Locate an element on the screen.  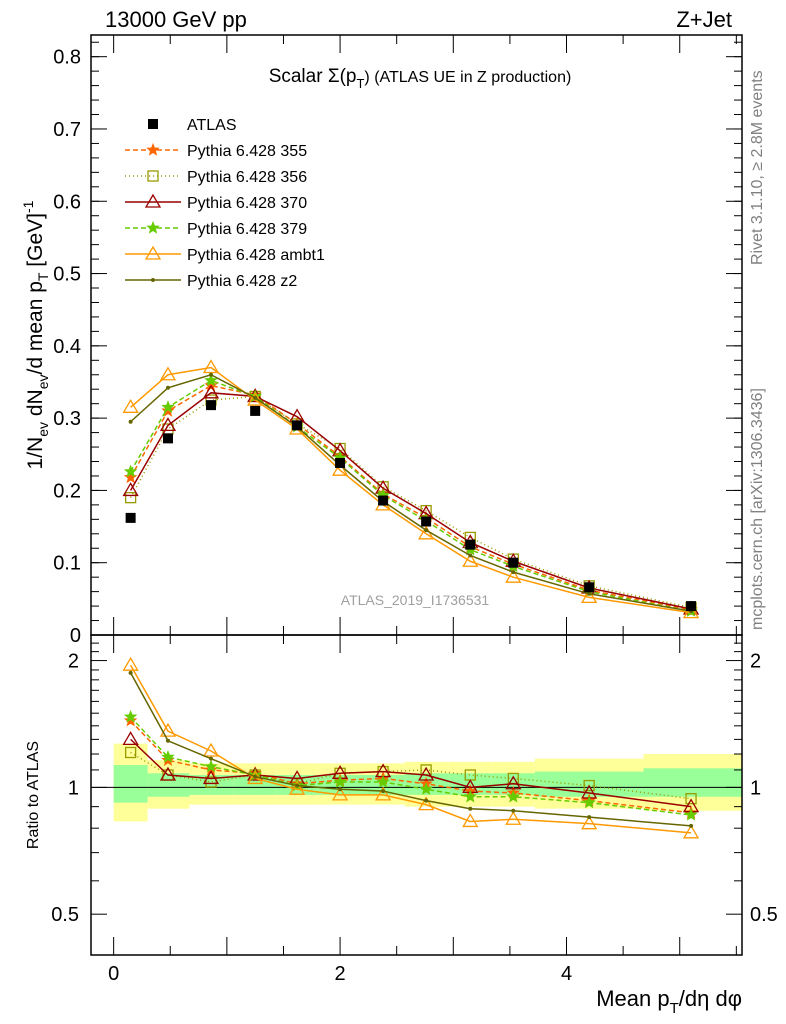
plot-title-sub: T is located at coordinates (360, 83).